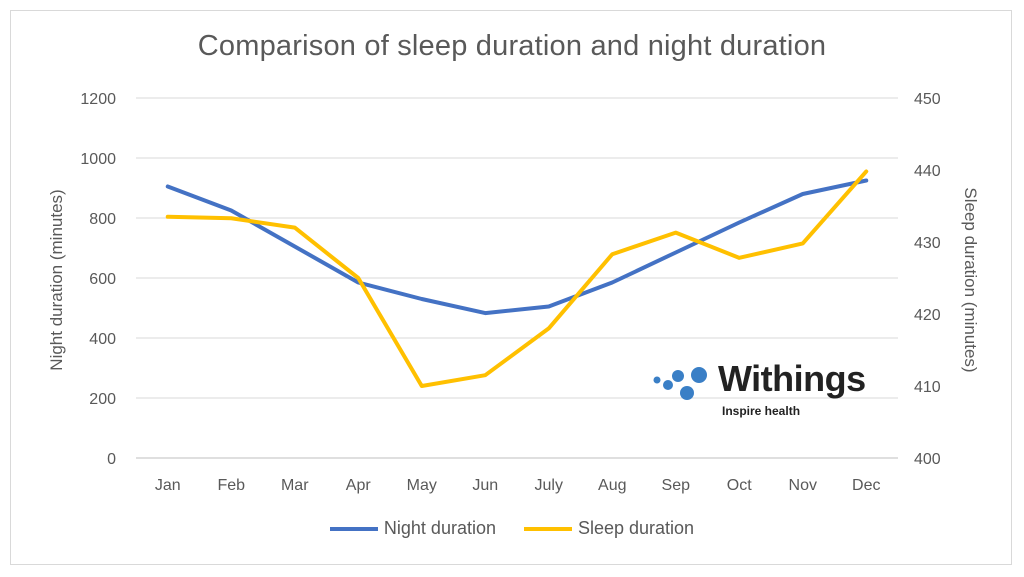  What do you see at coordinates (168, 485) in the screenshot?
I see `x-tick-label: Jan` at bounding box center [168, 485].